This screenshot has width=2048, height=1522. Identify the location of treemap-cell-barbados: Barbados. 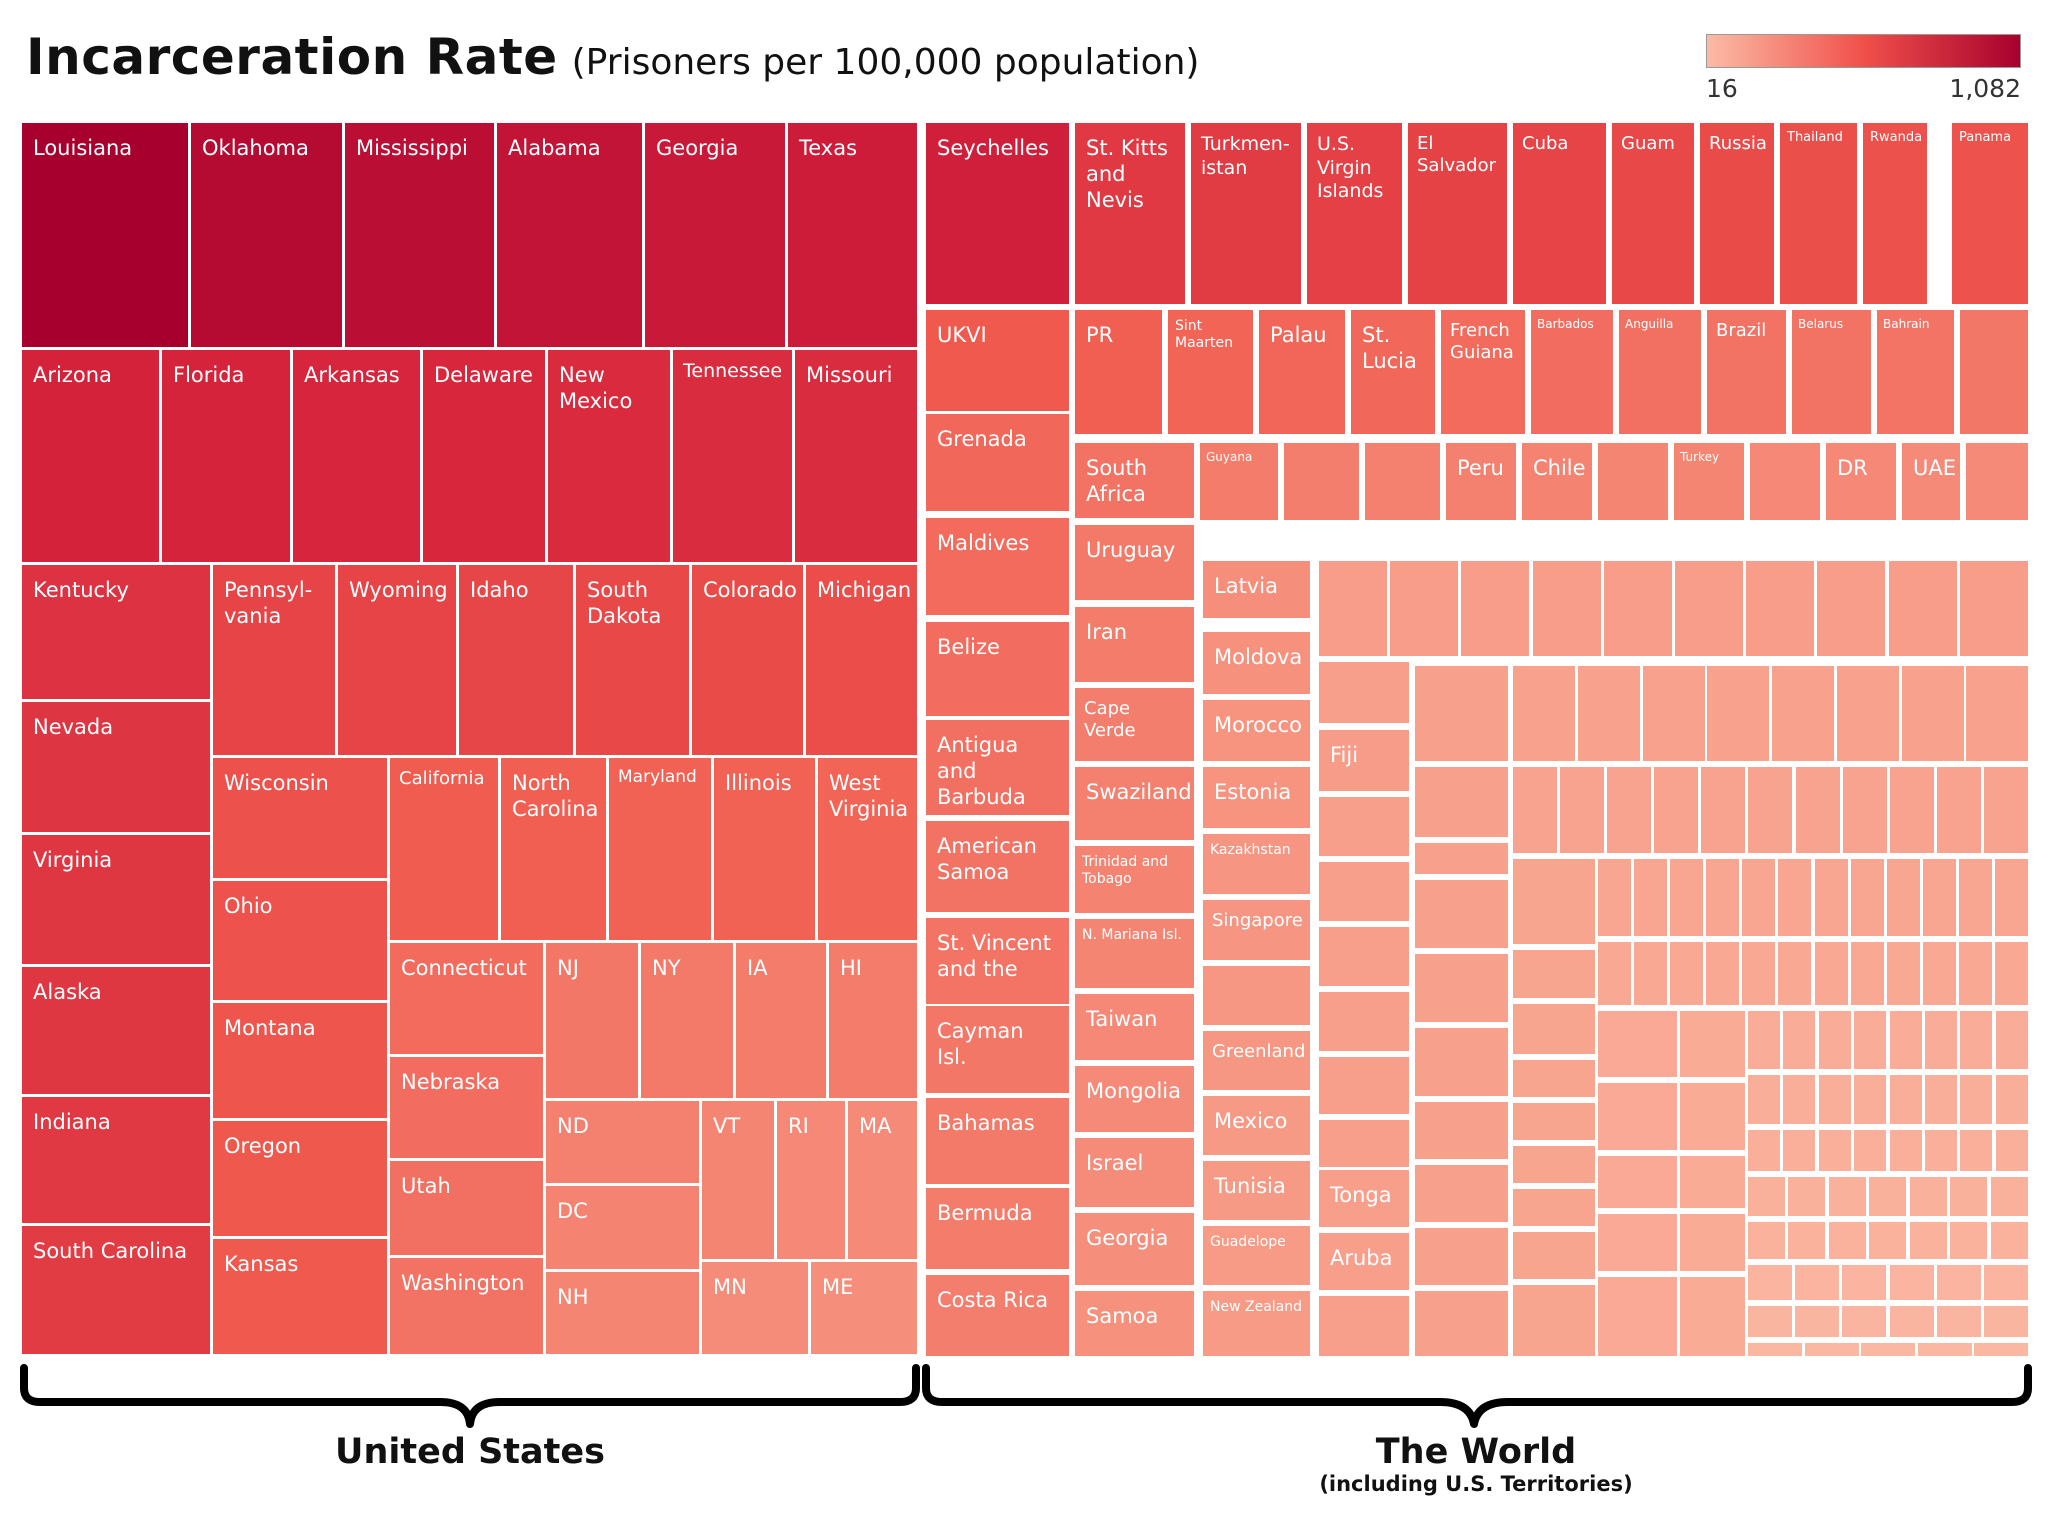
(1572, 372).